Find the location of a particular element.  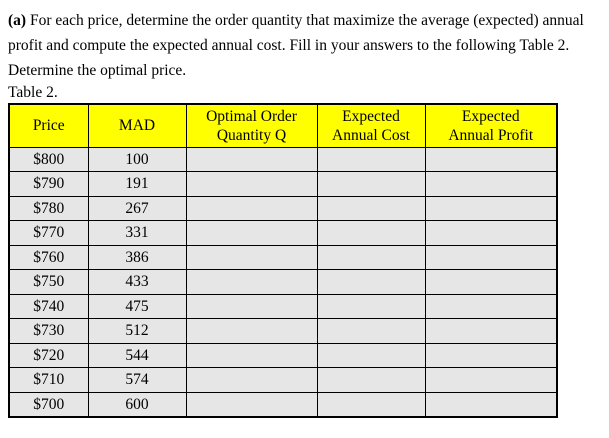

table-row: $750 433 is located at coordinates (283, 282).